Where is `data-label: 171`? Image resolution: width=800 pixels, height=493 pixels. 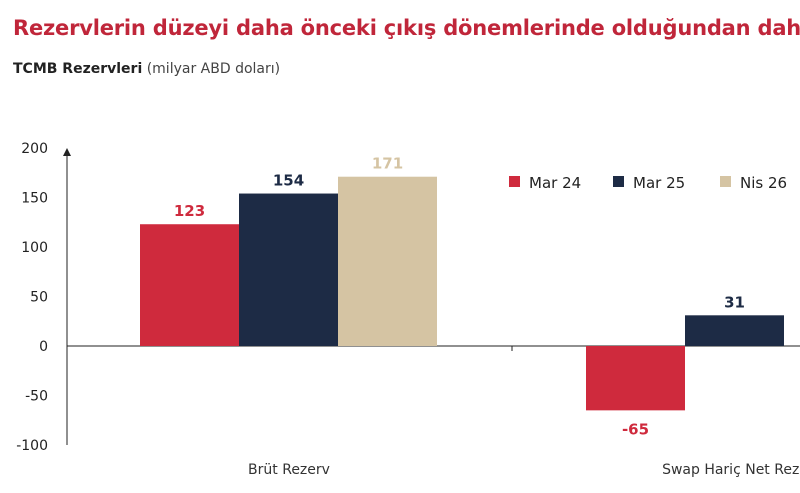 data-label: 171 is located at coordinates (387, 164).